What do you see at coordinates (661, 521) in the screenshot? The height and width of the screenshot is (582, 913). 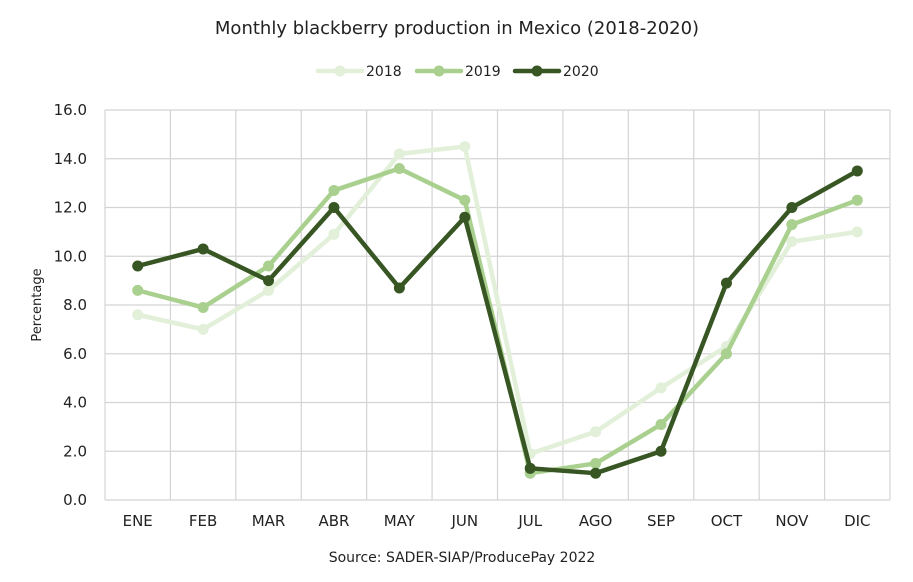 I see `x-tick-label: SEP` at bounding box center [661, 521].